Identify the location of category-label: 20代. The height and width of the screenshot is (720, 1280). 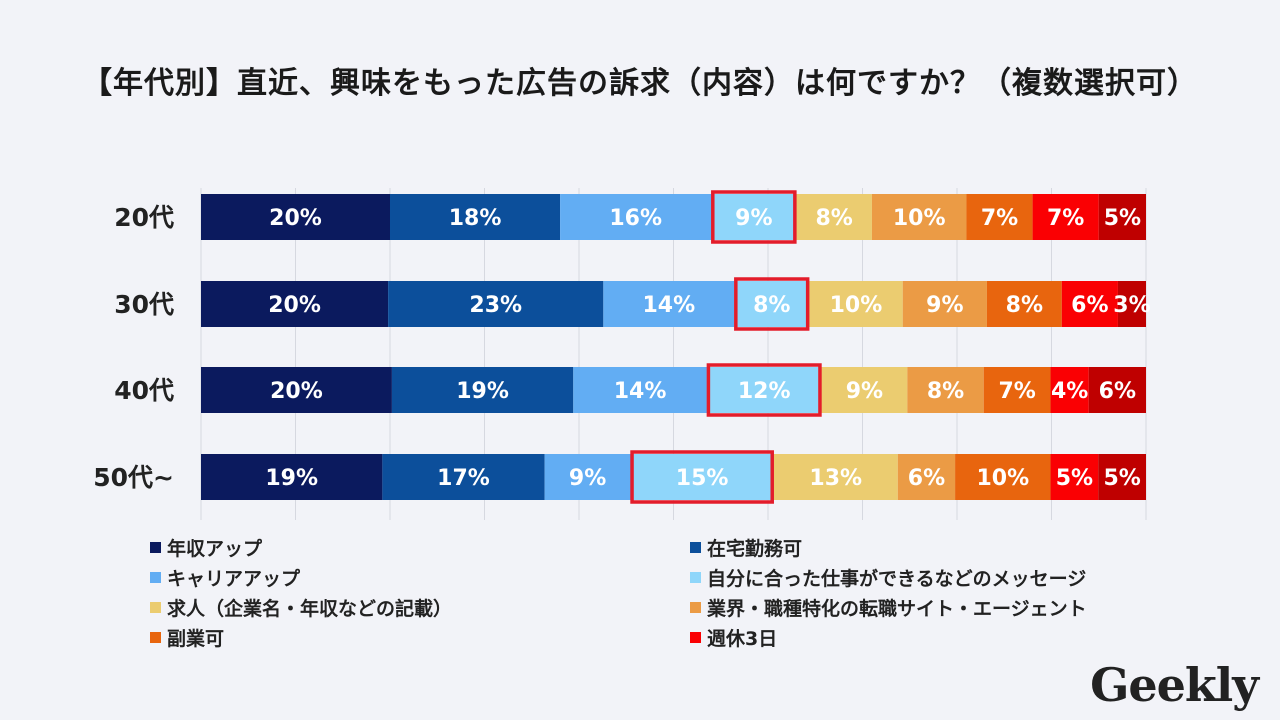
(144, 217).